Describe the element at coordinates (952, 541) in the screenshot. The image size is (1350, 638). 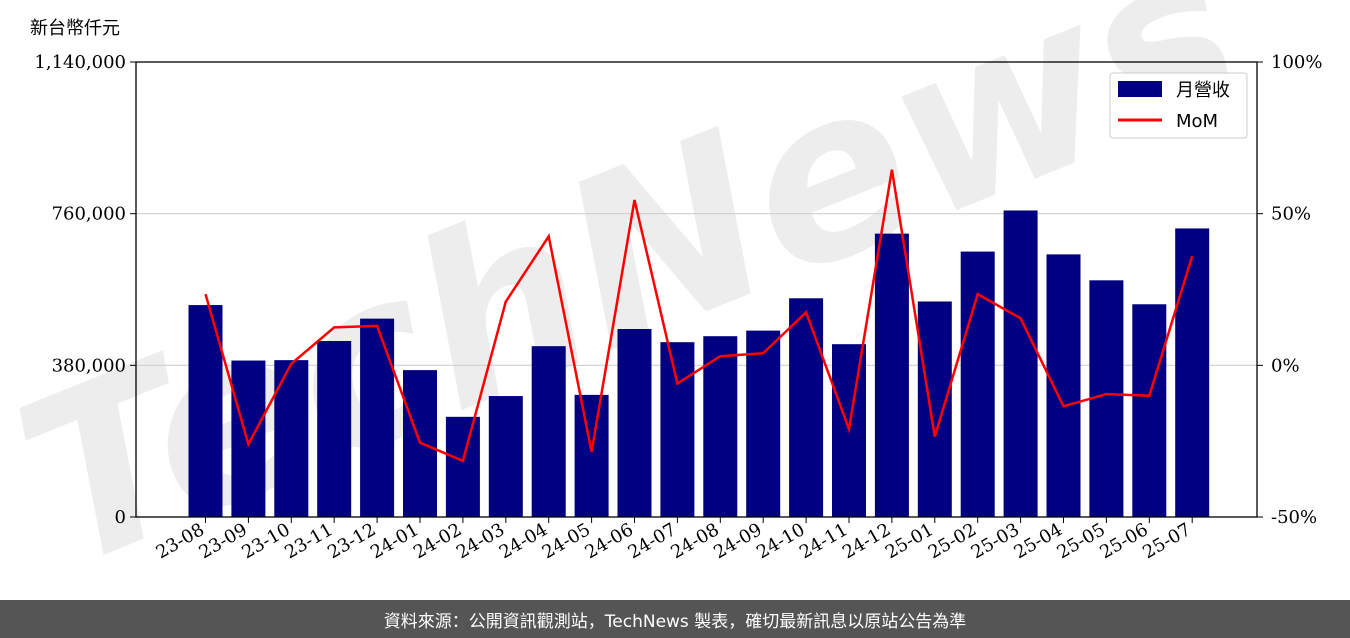
I see `x-tick-label: 25-02` at that location.